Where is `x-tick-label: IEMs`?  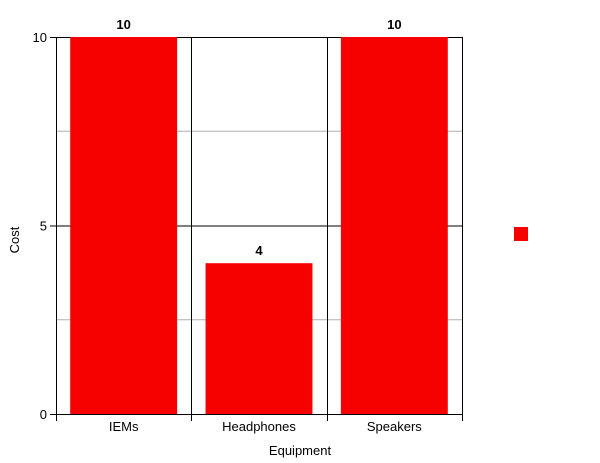 x-tick-label: IEMs is located at coordinates (124, 426).